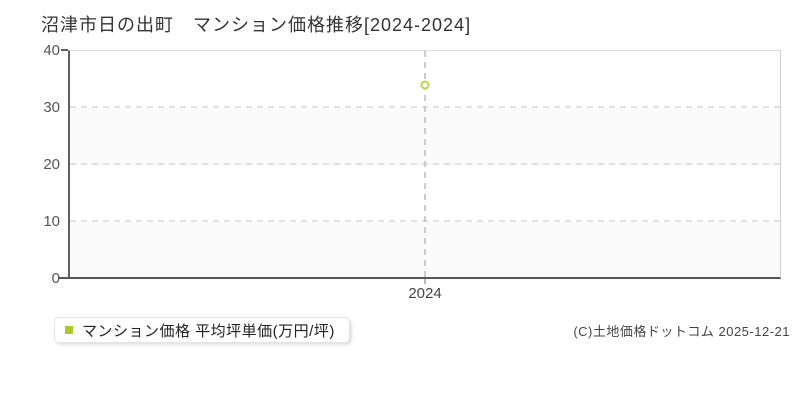 This screenshot has width=800, height=400. What do you see at coordinates (425, 293) in the screenshot?
I see `x-tick-label-2024: 2024` at bounding box center [425, 293].